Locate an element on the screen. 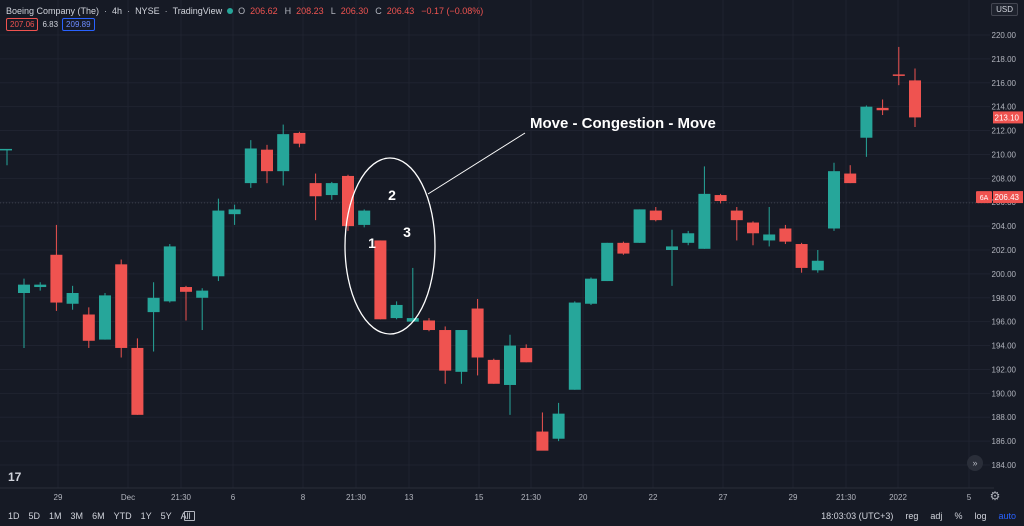 This screenshot has height=526, width=1024. bid-ask-chips: 207.06 6.83 209.89 is located at coordinates (50, 24).